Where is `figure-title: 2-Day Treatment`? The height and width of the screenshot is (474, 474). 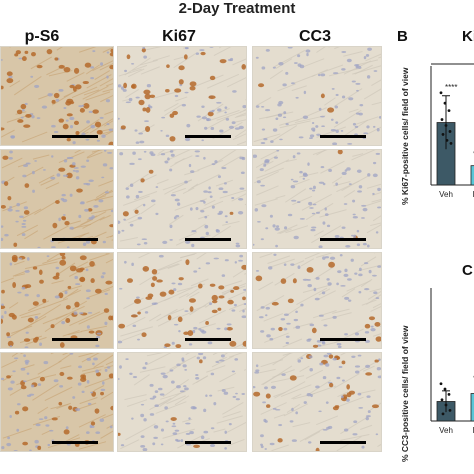
figure-title: 2-Day Treatment is located at coordinates (237, 8).